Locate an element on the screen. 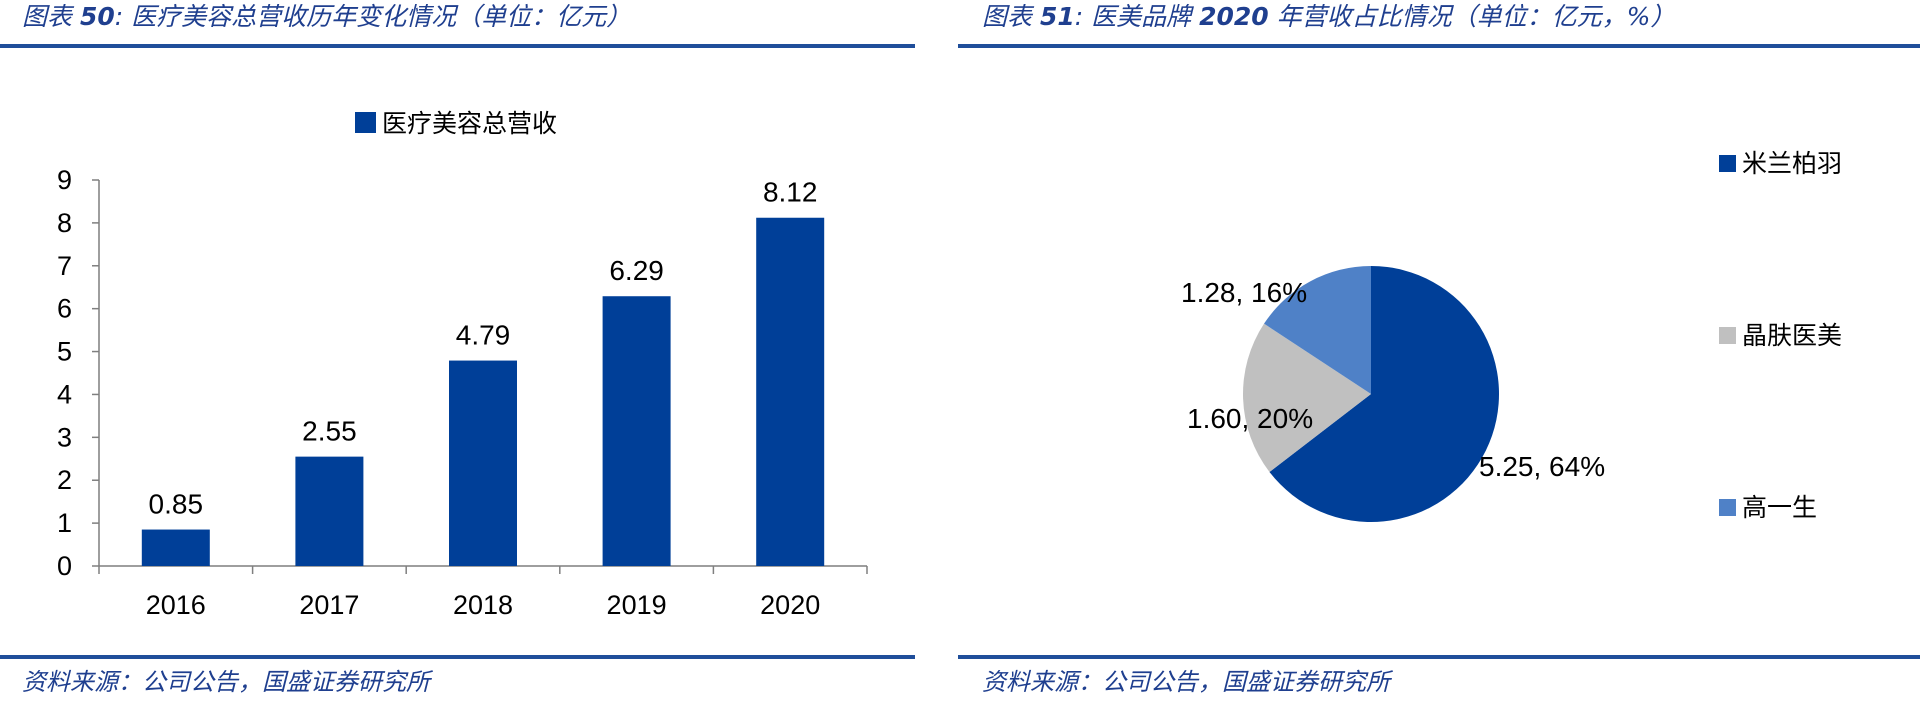 The image size is (1920, 701). bar-value-label: 6.29 is located at coordinates (636, 270).